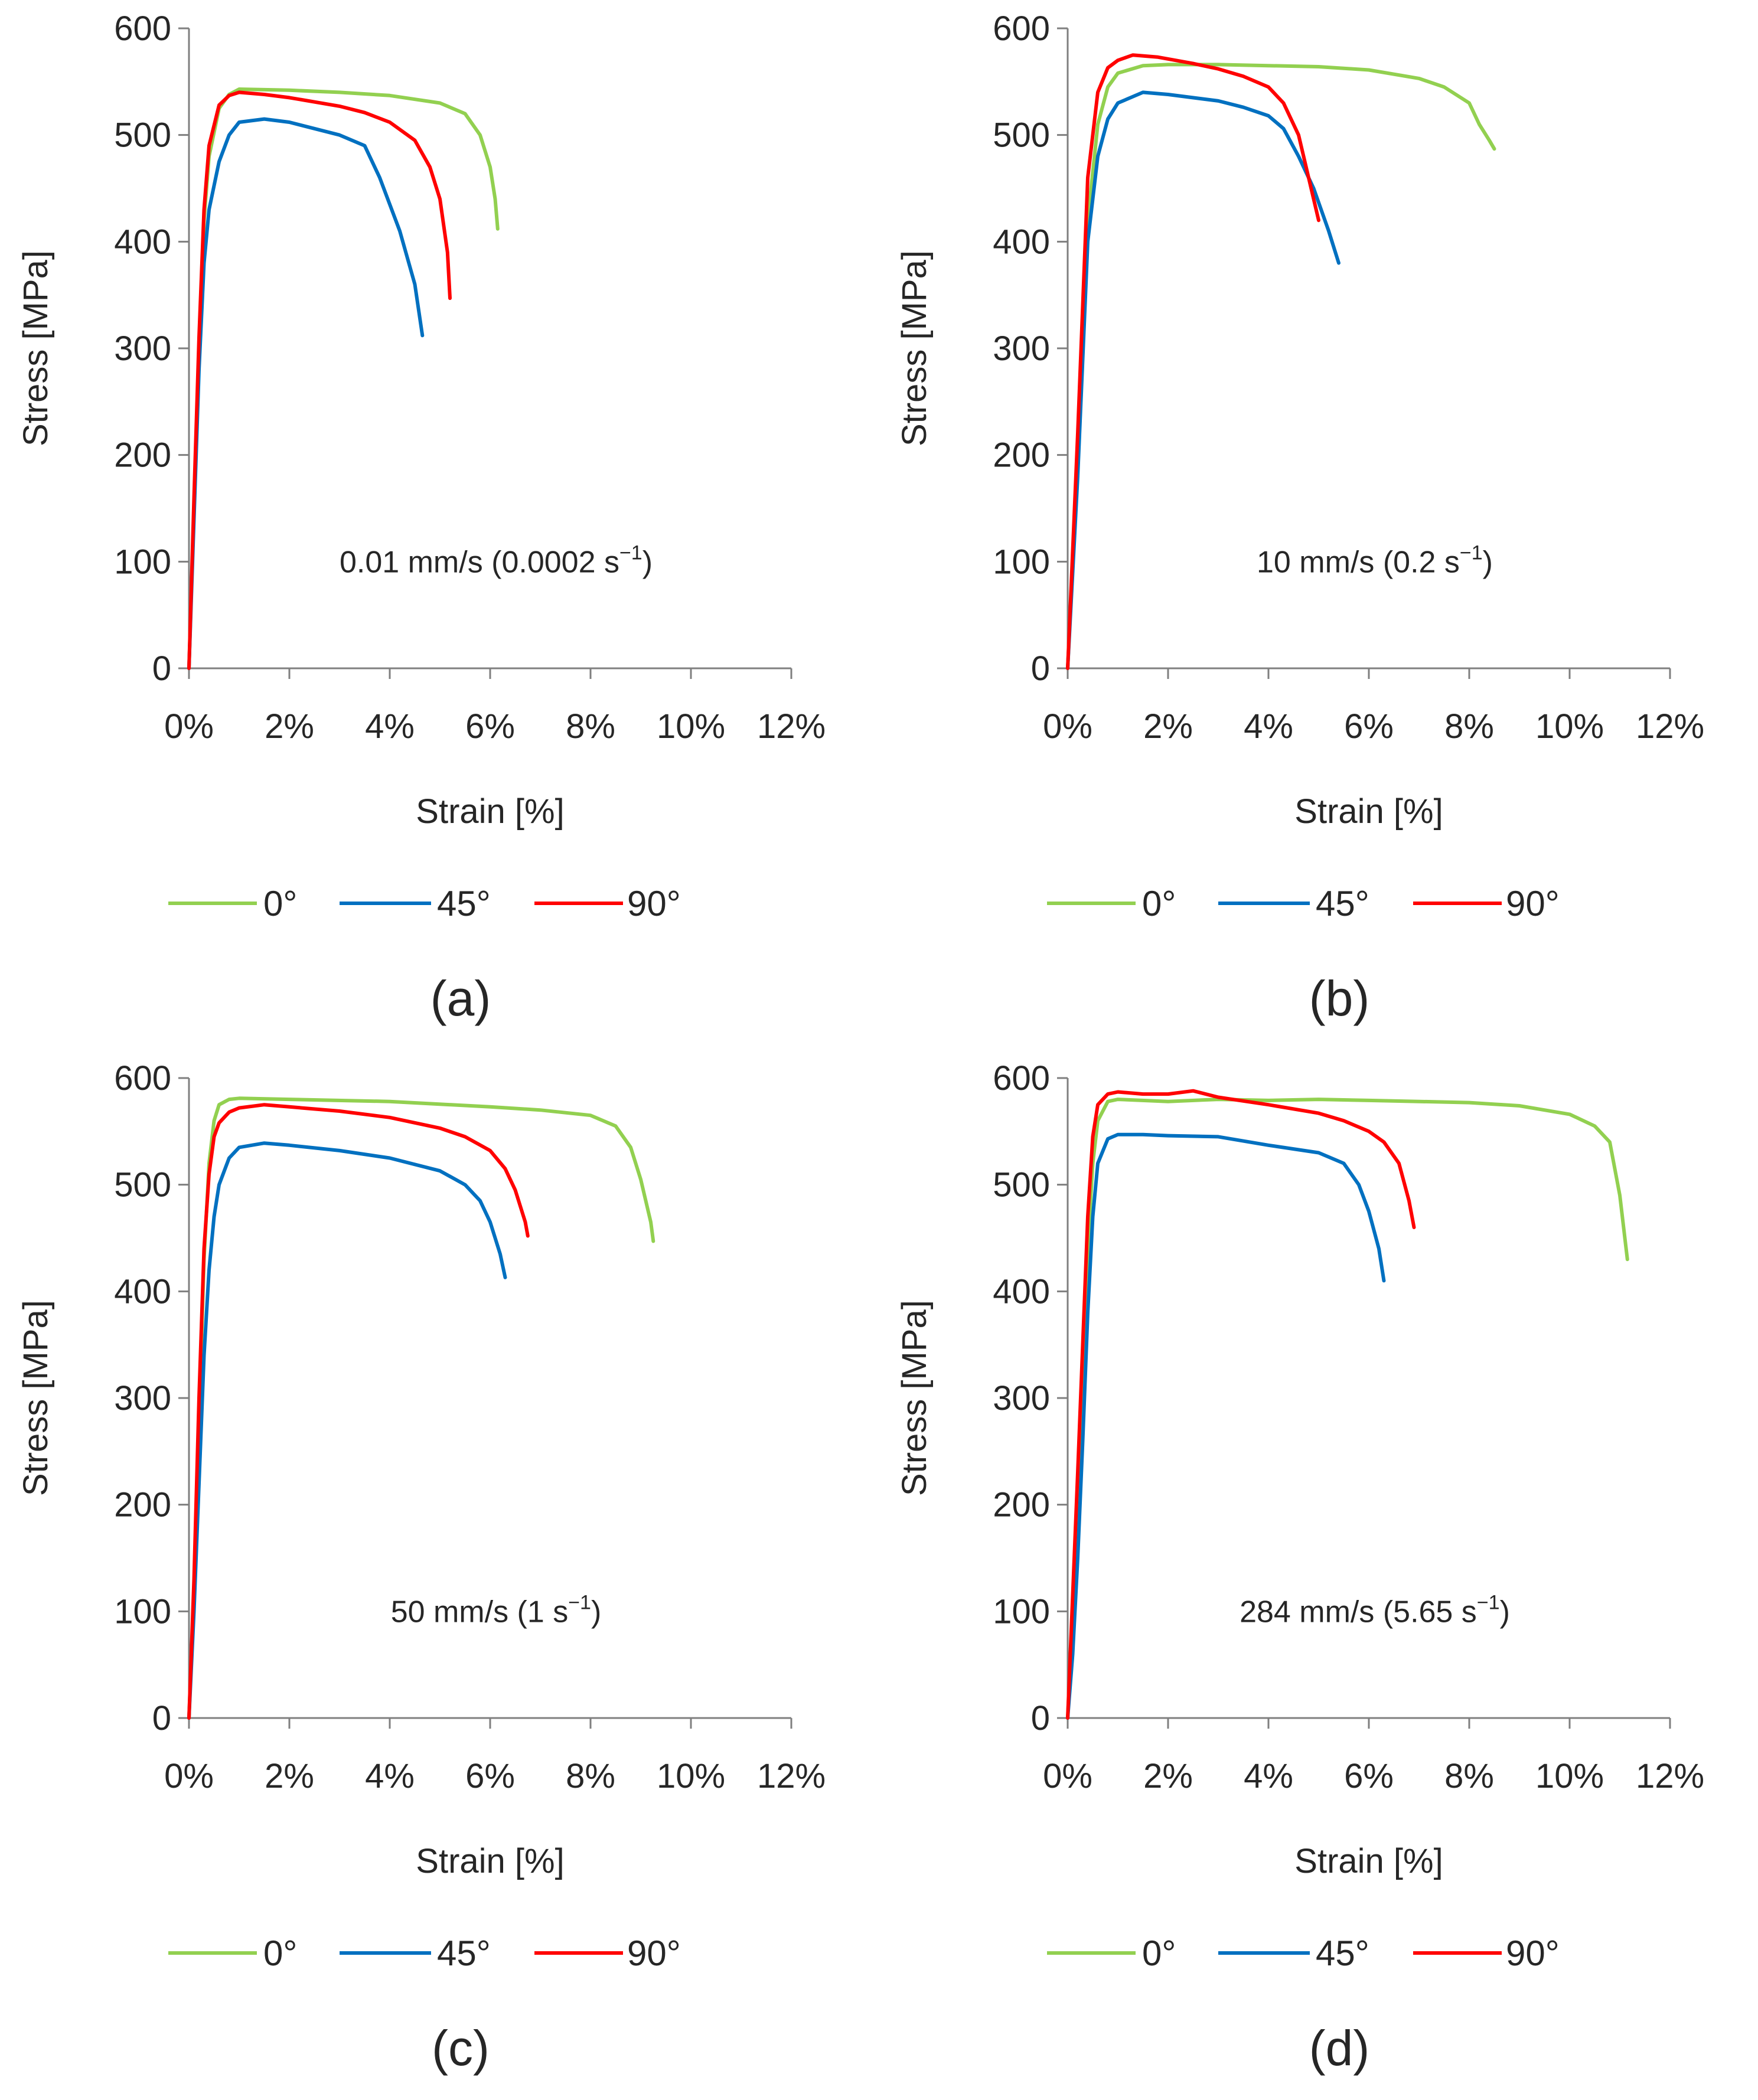 The width and height of the screenshot is (1758, 2100). I want to click on strain-rate-annotation: 50 mm/s (1 s−1), so click(497, 1610).